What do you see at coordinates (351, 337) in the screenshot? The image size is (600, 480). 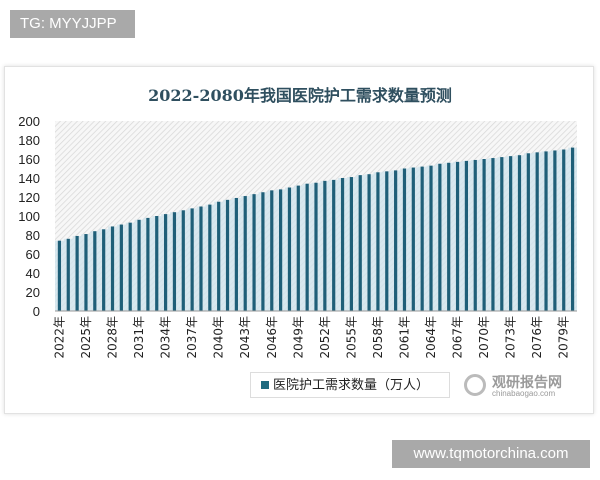 I see `x-tick-label: 2055年` at bounding box center [351, 337].